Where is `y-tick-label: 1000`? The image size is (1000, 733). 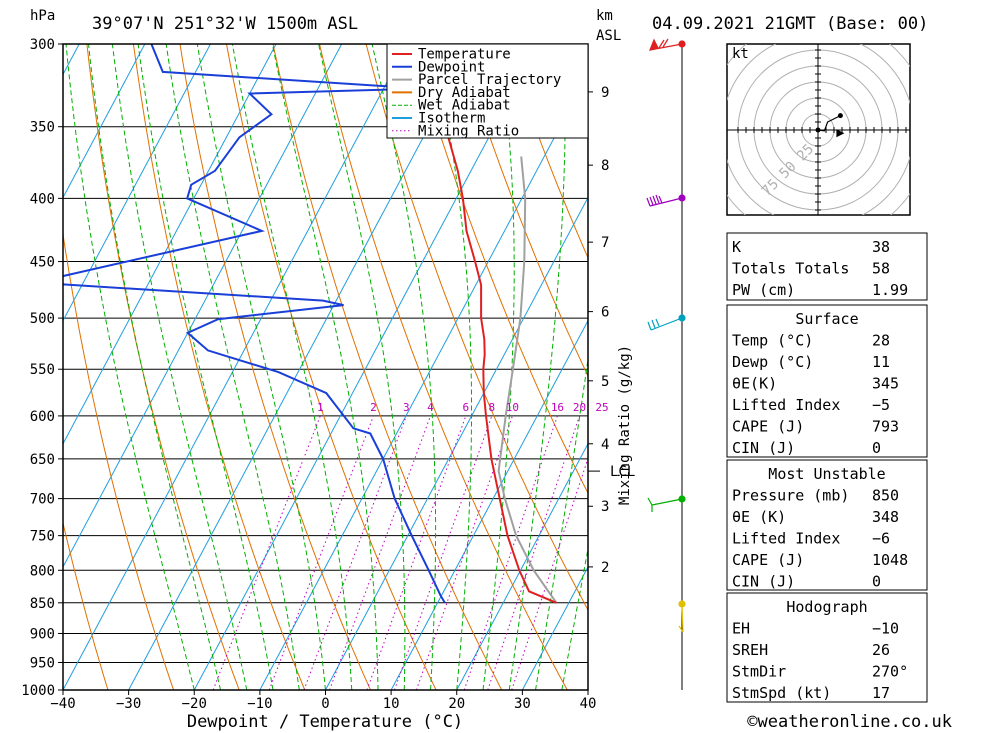
y-tick-label: 1000 is located at coordinates (38, 691).